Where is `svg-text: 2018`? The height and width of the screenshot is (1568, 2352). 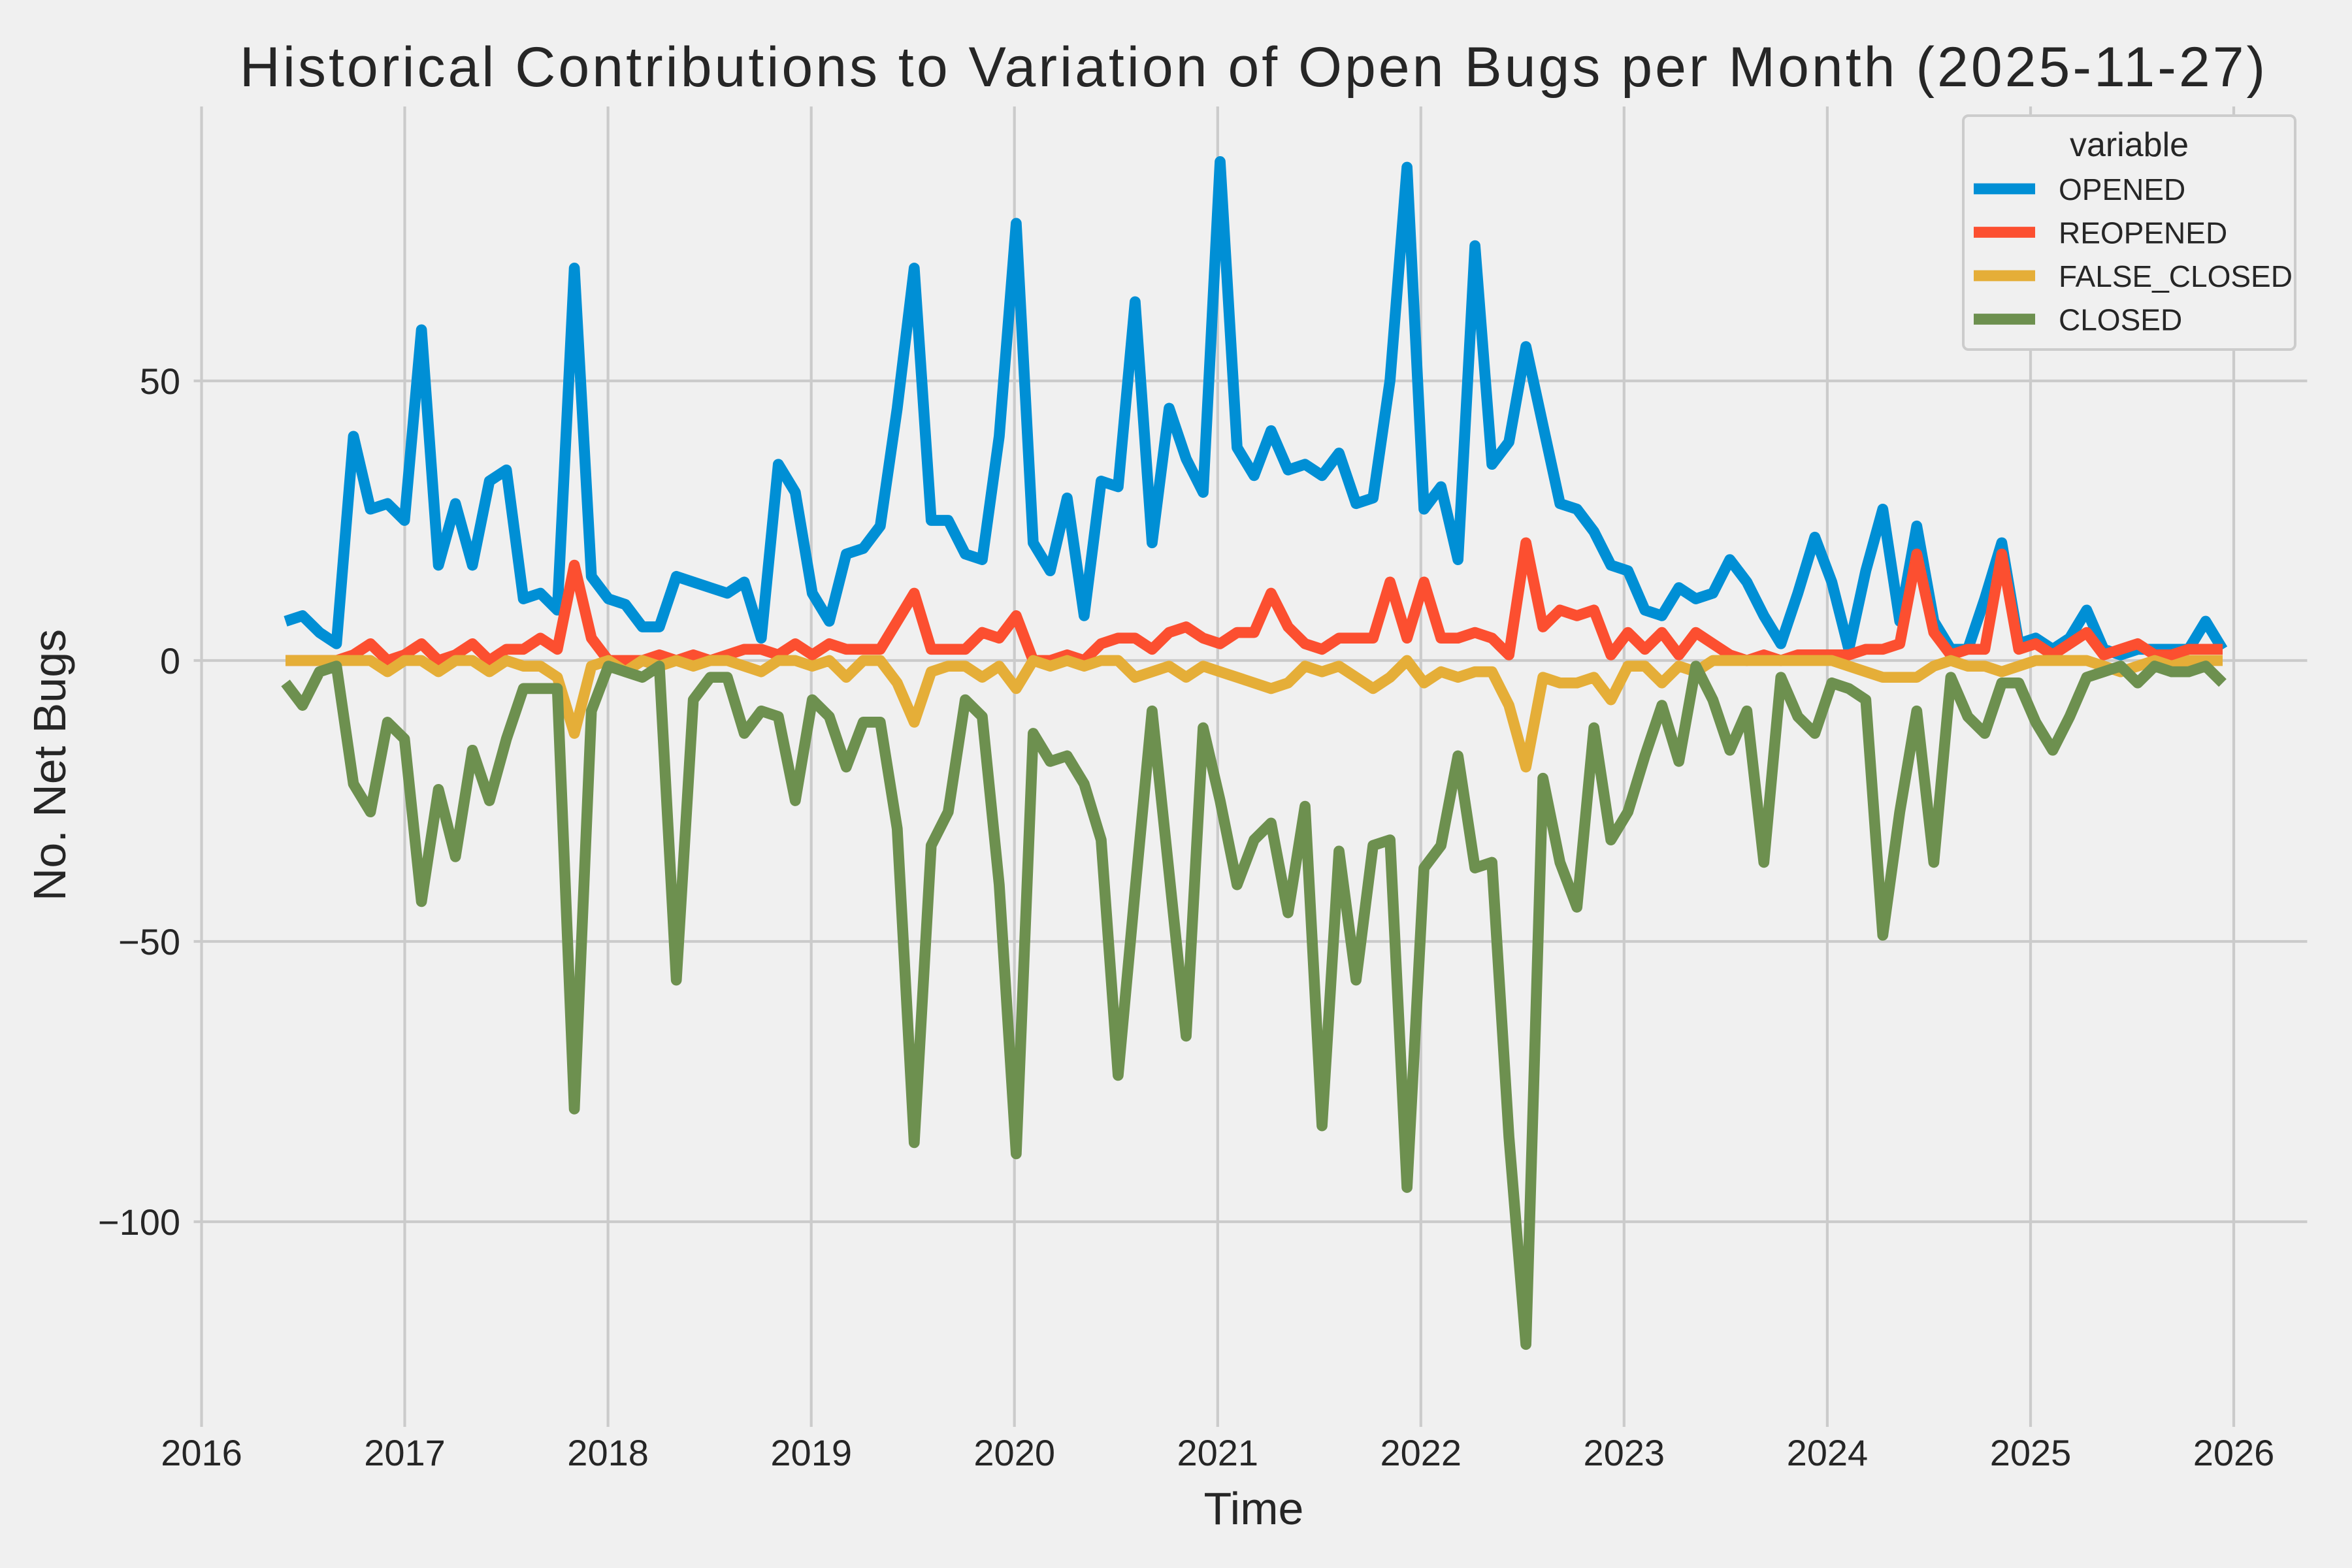 svg-text: 2018 is located at coordinates (608, 1452).